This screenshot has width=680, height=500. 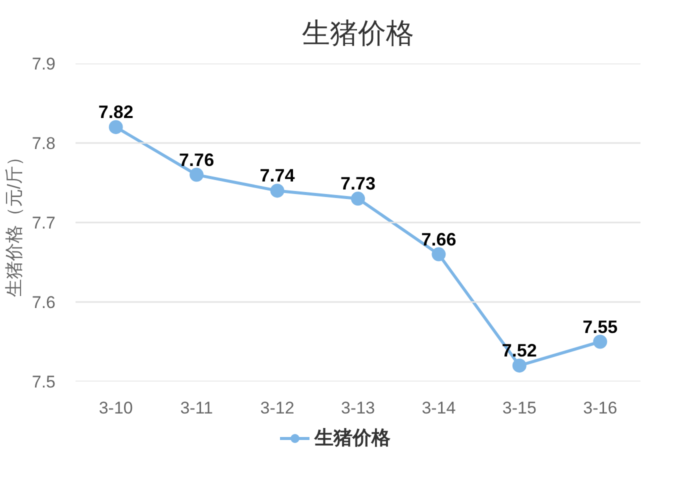 What do you see at coordinates (277, 176) in the screenshot?
I see `data-label: 7.74` at bounding box center [277, 176].